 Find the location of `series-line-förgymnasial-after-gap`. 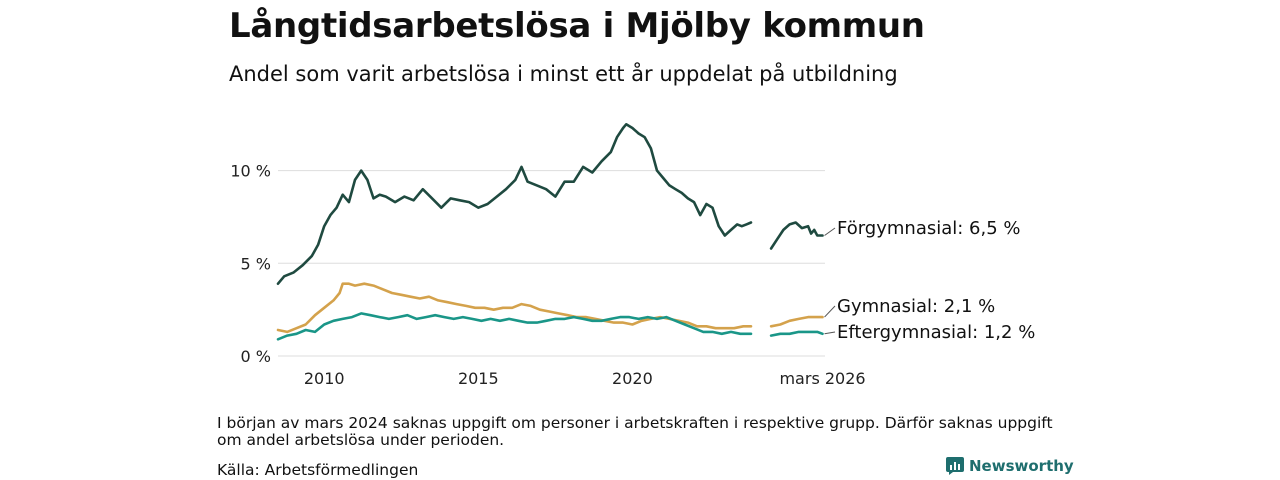

series-line-förgymnasial-after-gap is located at coordinates (796, 235).